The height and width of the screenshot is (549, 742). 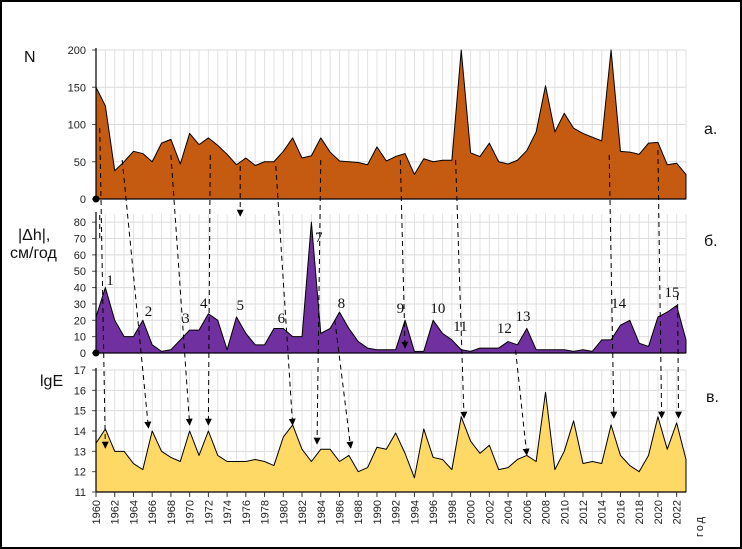 What do you see at coordinates (397, 512) in the screenshot?
I see `x-tick-label-1992: 1992` at bounding box center [397, 512].